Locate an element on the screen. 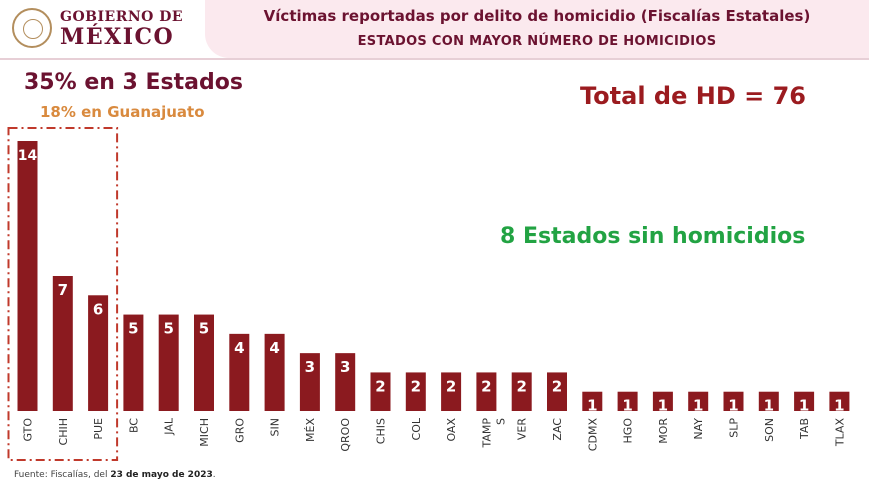 The height and width of the screenshot is (486, 869). headline: 35% en 3 Estados is located at coordinates (133, 82).